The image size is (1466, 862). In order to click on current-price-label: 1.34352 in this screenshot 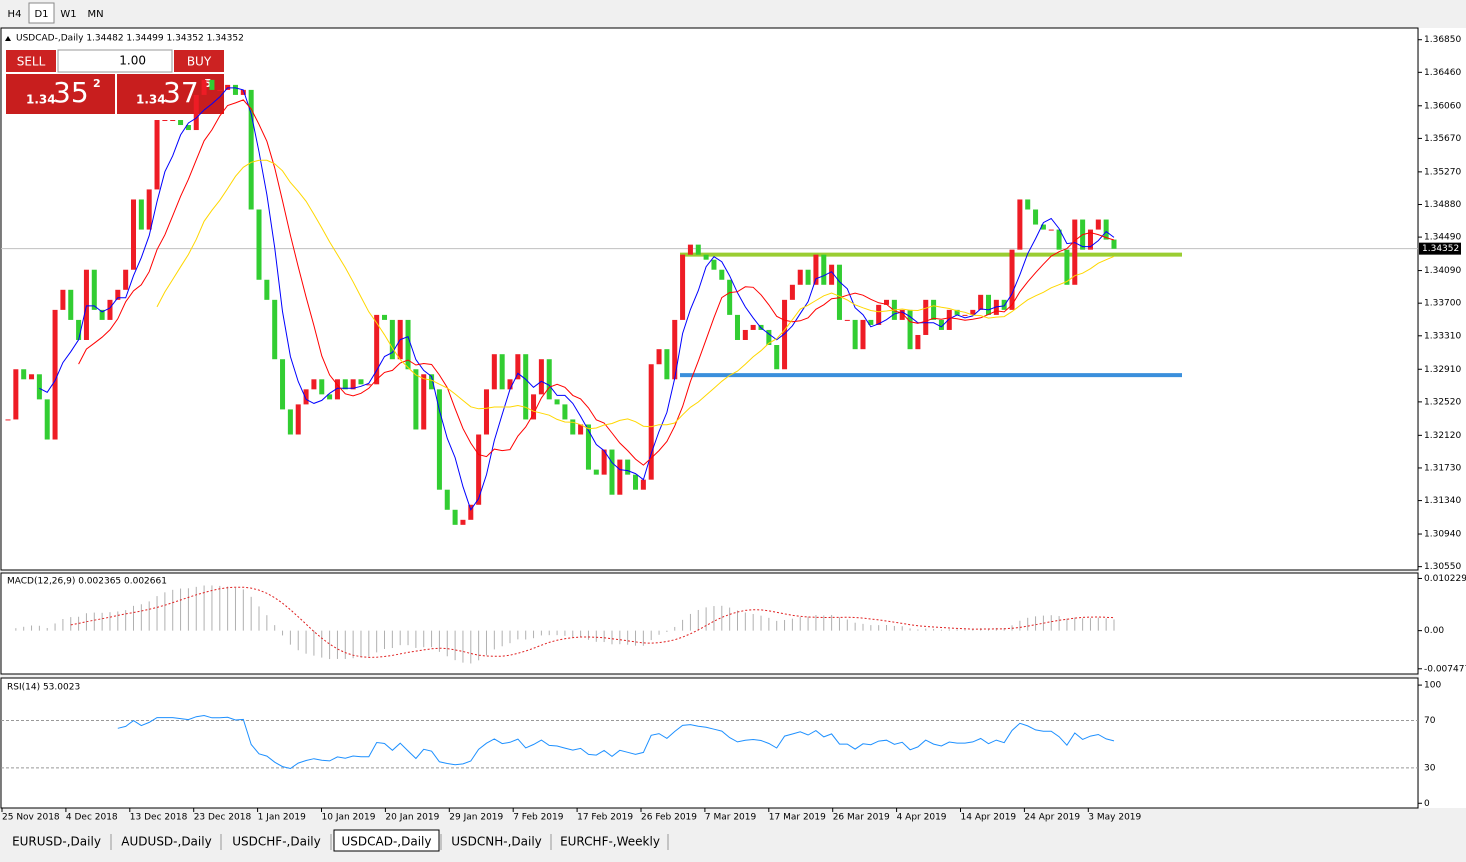, I will do `click(1440, 249)`.